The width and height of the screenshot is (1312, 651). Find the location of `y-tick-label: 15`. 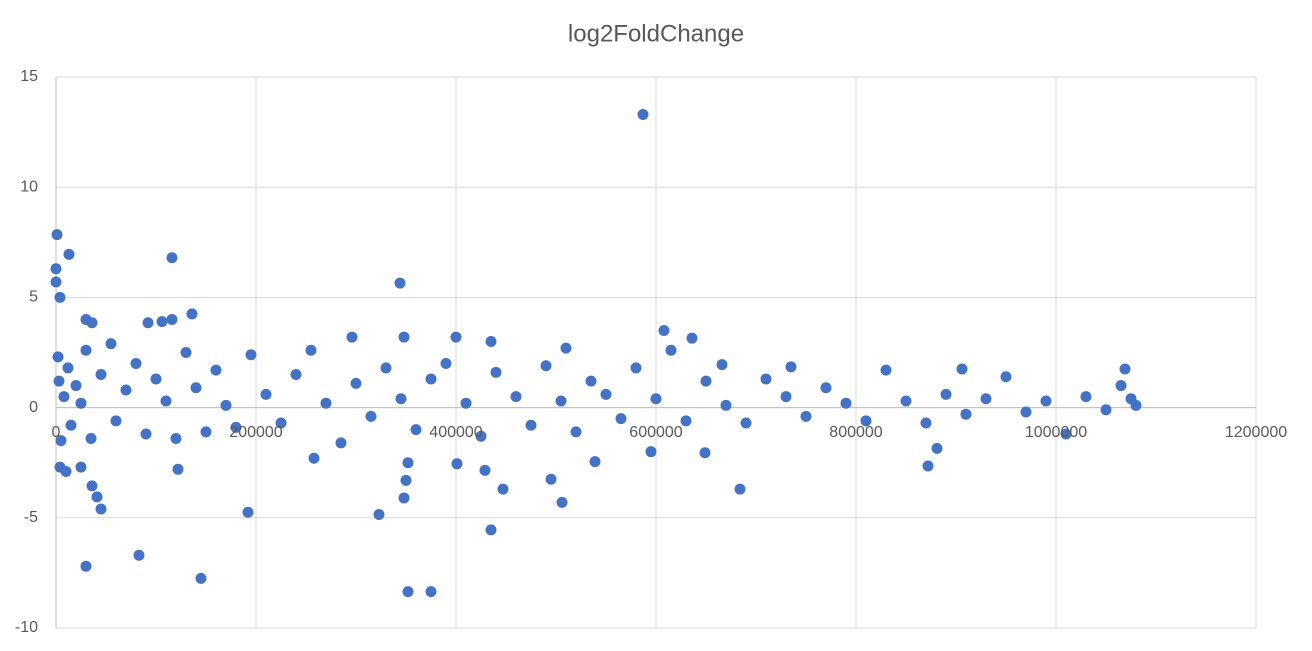

y-tick-label: 15 is located at coordinates (29, 76).